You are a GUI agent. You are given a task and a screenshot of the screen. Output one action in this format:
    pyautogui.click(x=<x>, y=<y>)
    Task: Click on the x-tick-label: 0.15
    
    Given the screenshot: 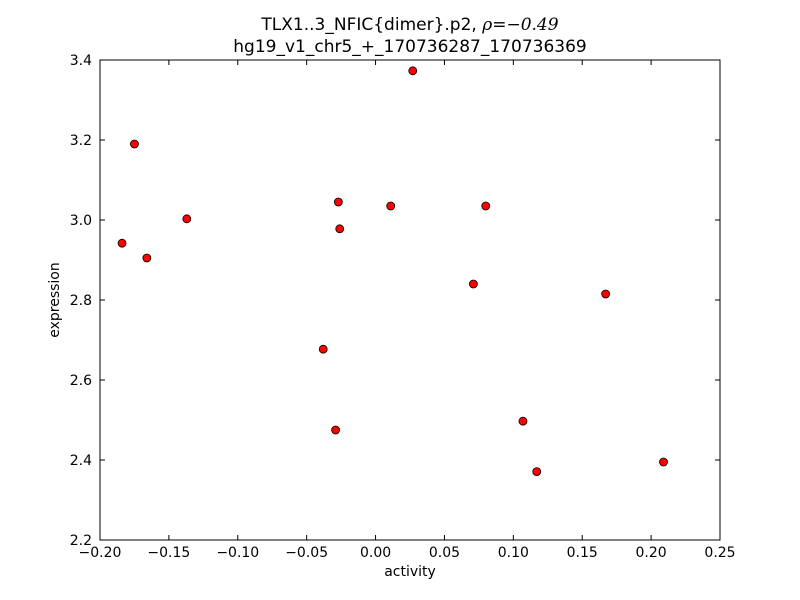 What is the action you would take?
    pyautogui.click(x=582, y=553)
    